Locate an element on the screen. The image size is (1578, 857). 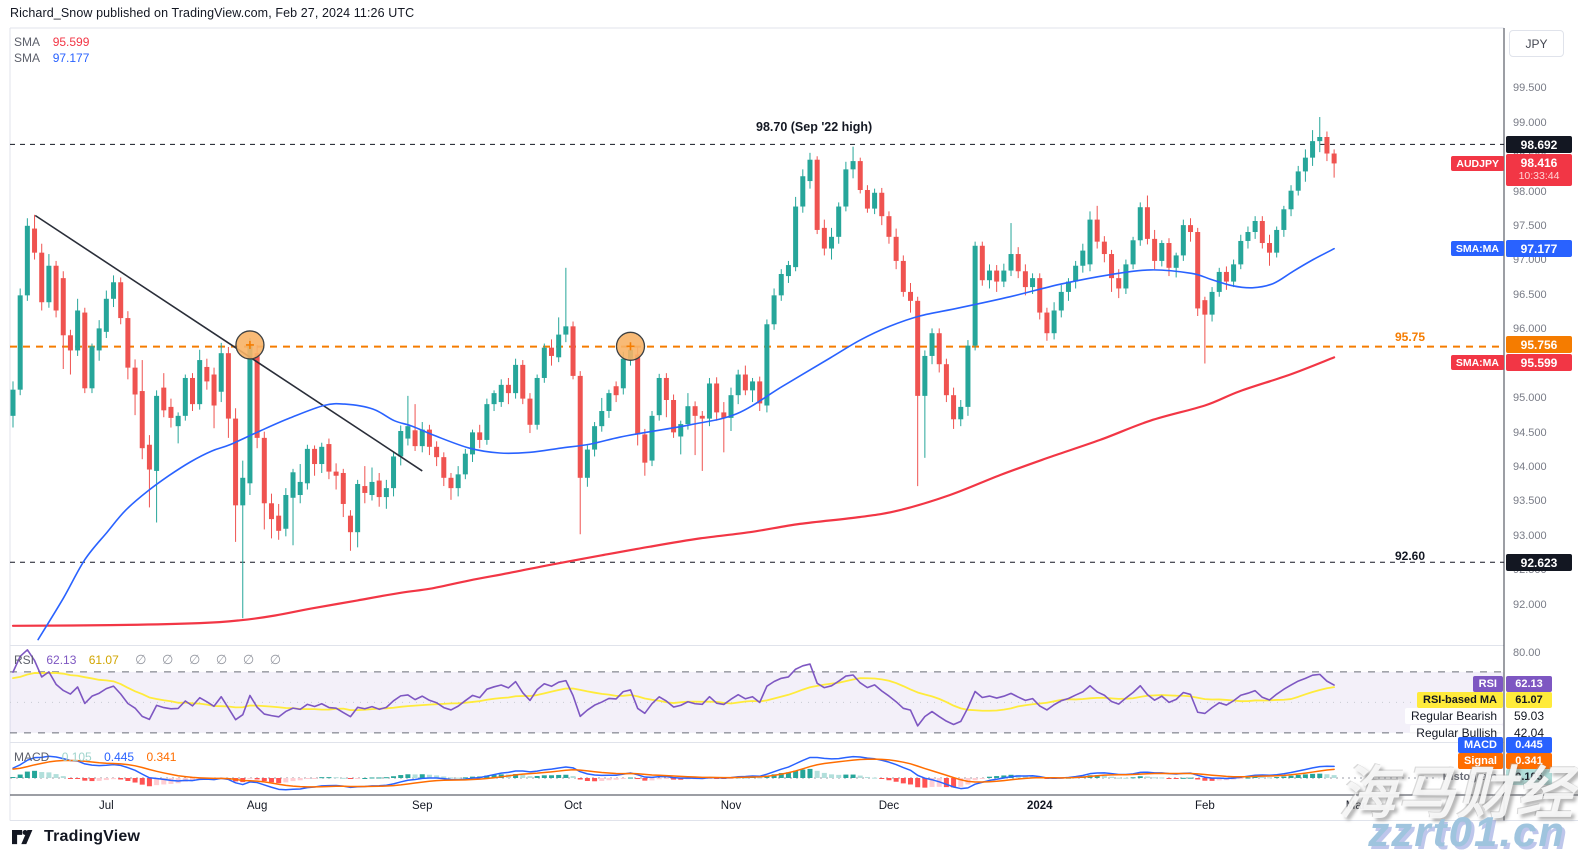
price-label-hline-low: 92.623 is located at coordinates (1539, 562).